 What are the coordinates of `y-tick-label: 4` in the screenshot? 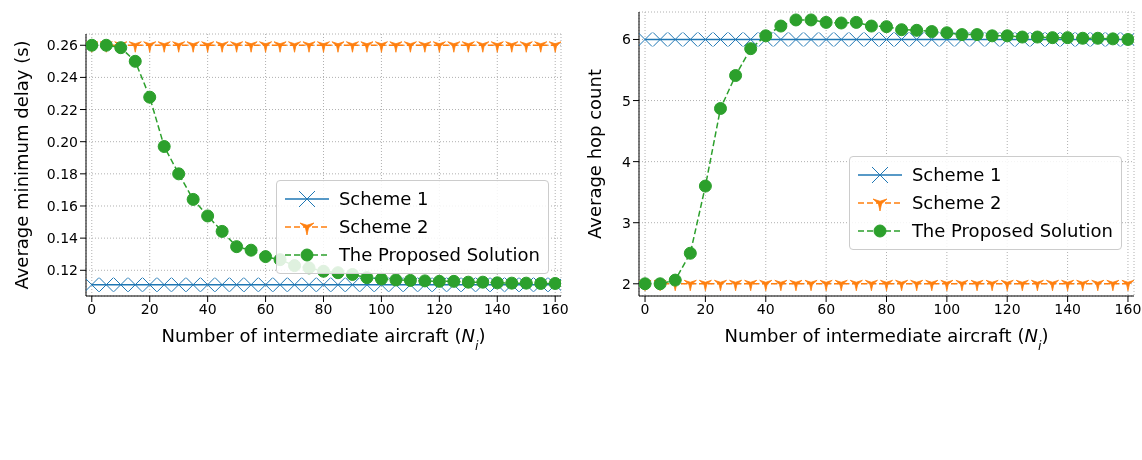 It's located at (627, 161).